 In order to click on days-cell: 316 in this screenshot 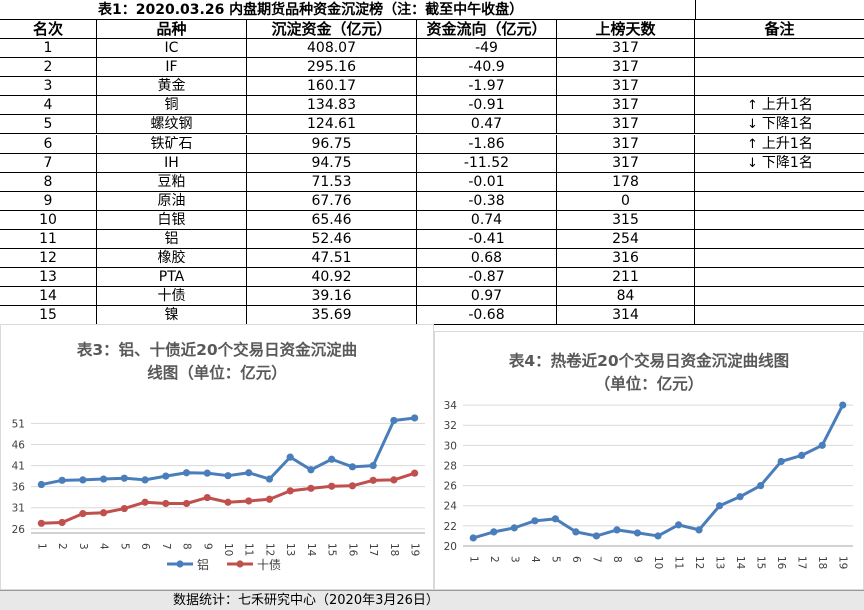, I will do `click(626, 259)`.